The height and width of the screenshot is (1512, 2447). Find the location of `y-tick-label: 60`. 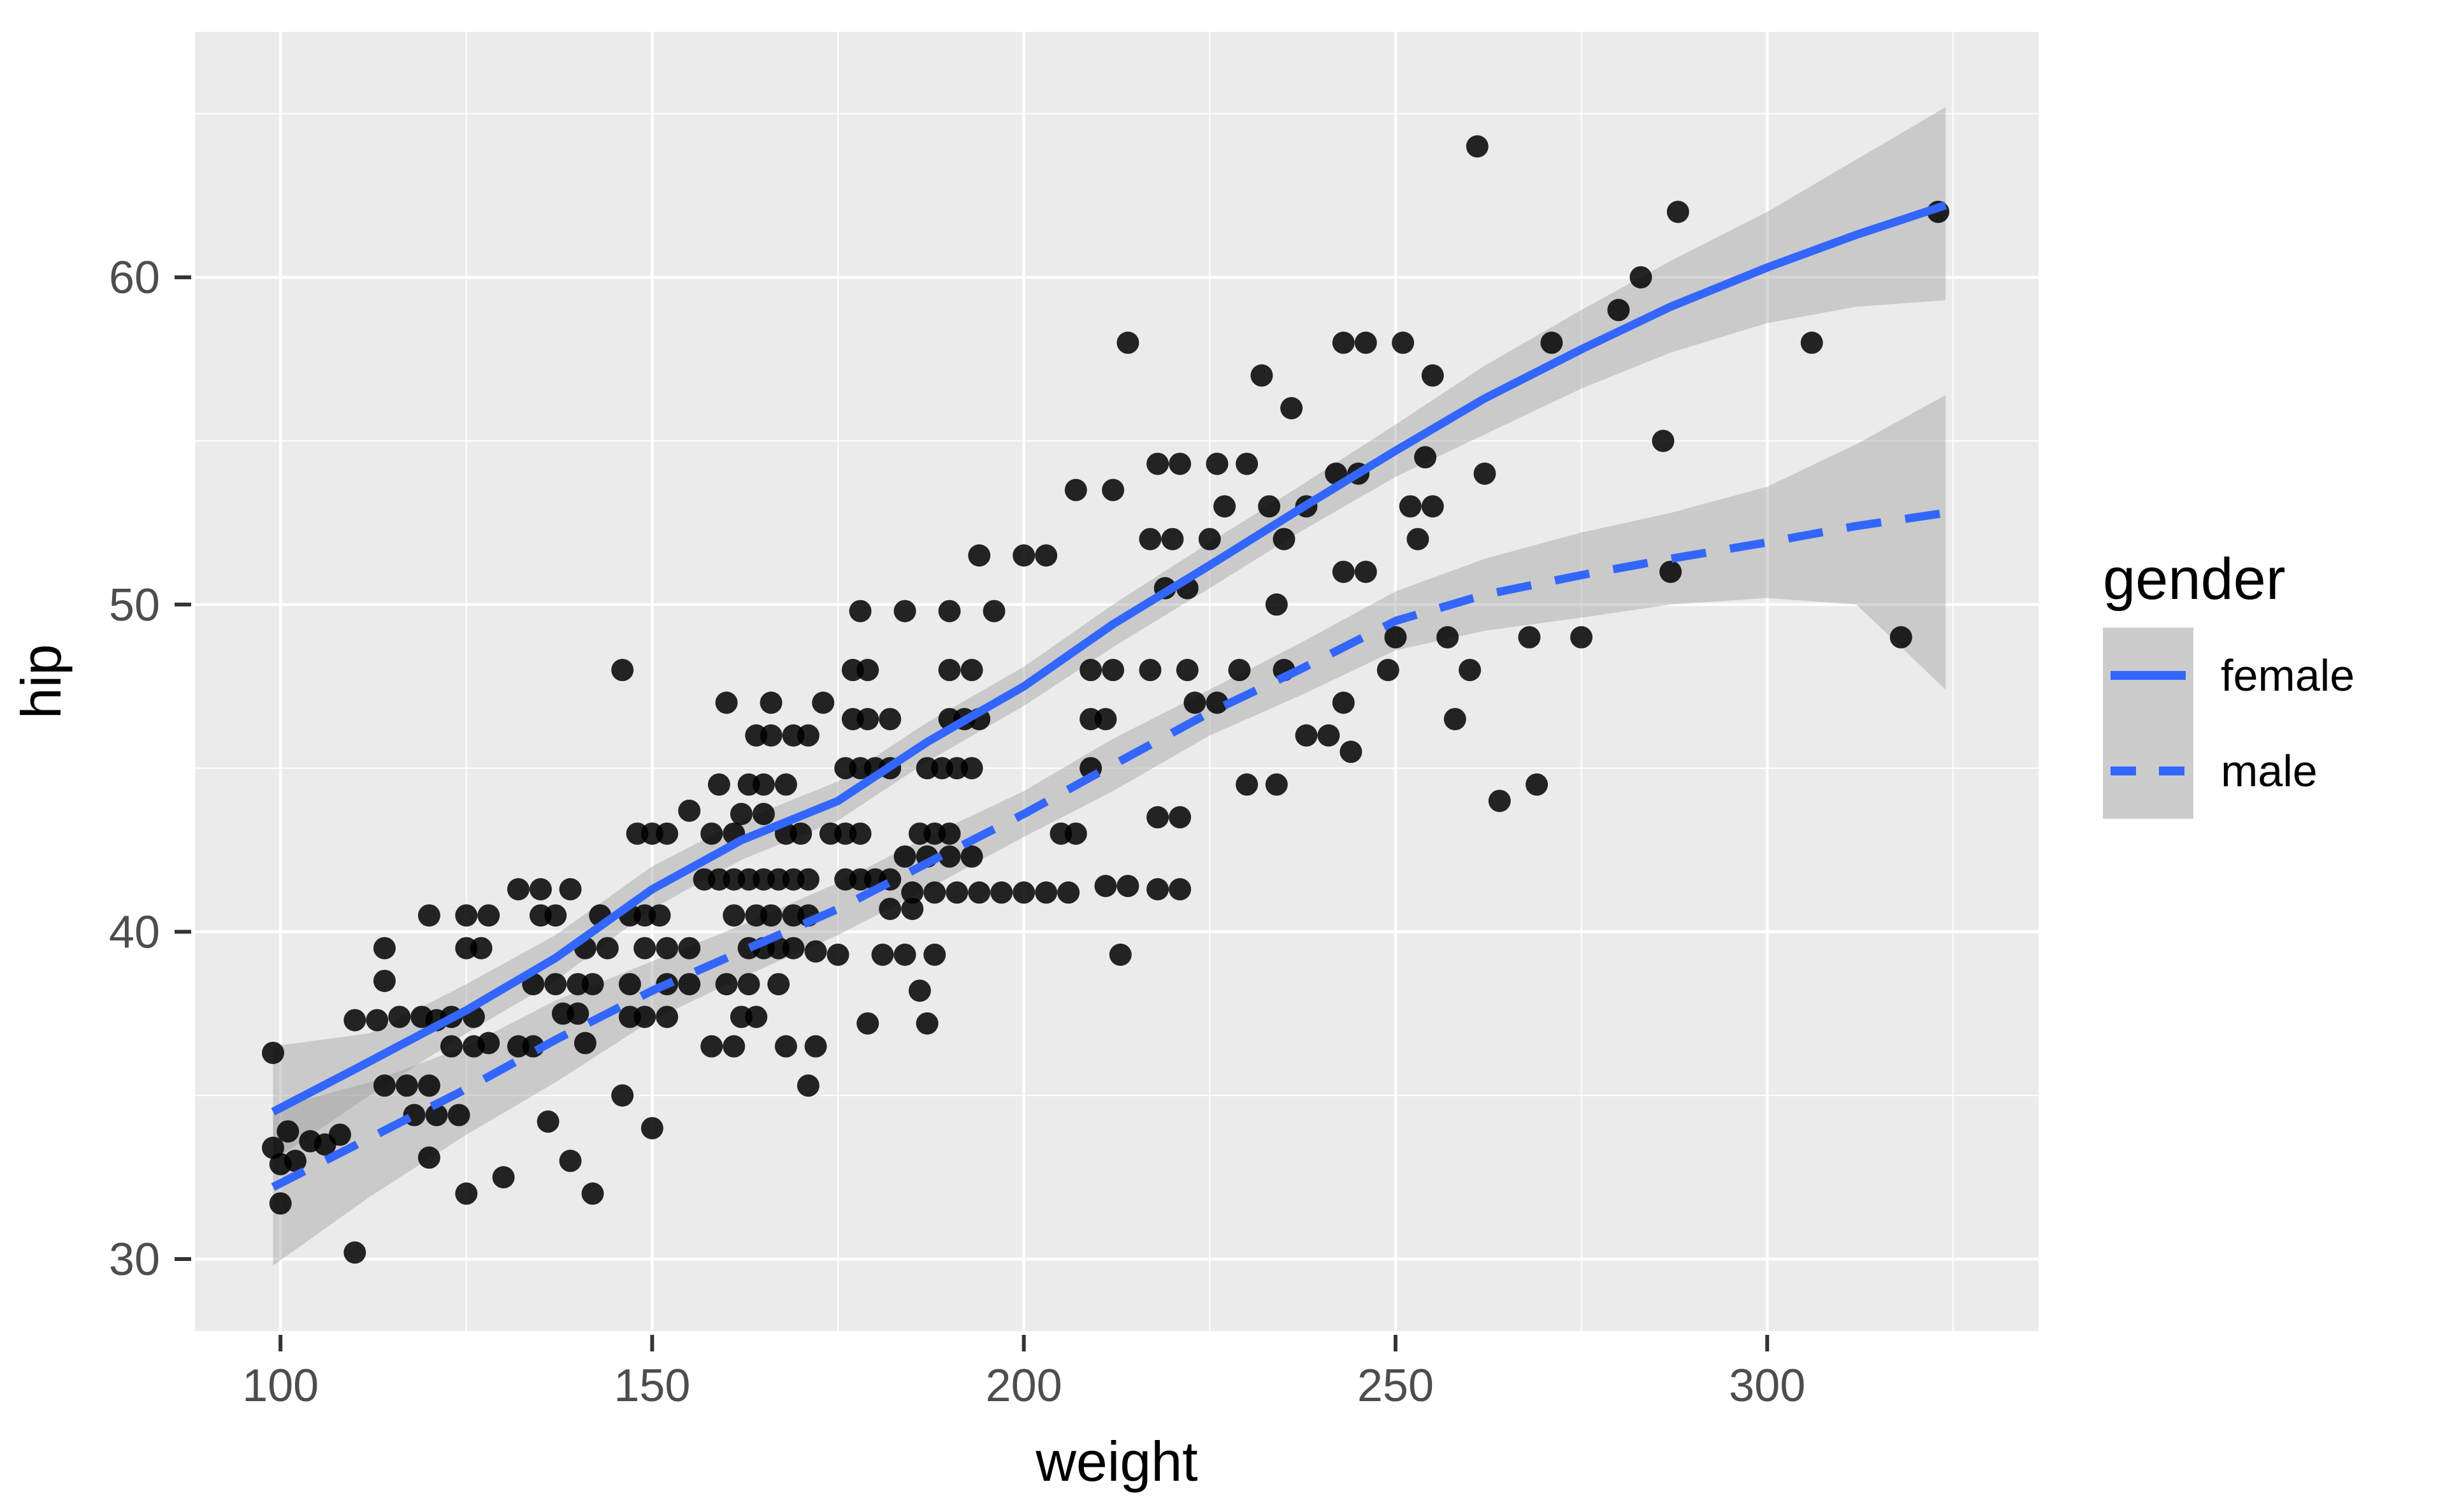

y-tick-label: 60 is located at coordinates (134, 277).